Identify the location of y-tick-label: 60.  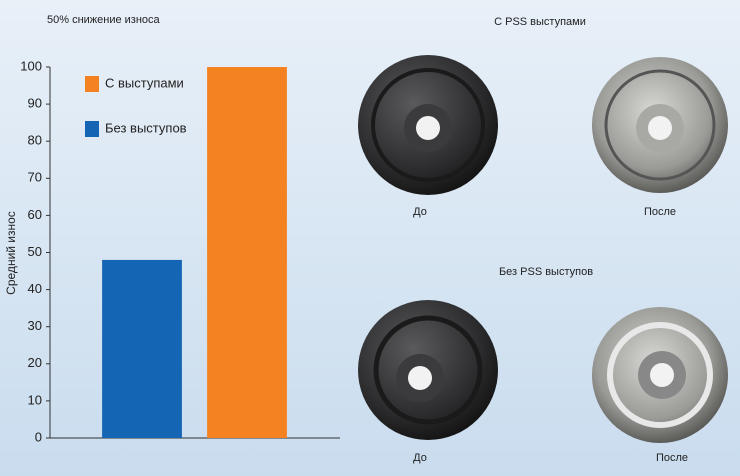
(35, 214).